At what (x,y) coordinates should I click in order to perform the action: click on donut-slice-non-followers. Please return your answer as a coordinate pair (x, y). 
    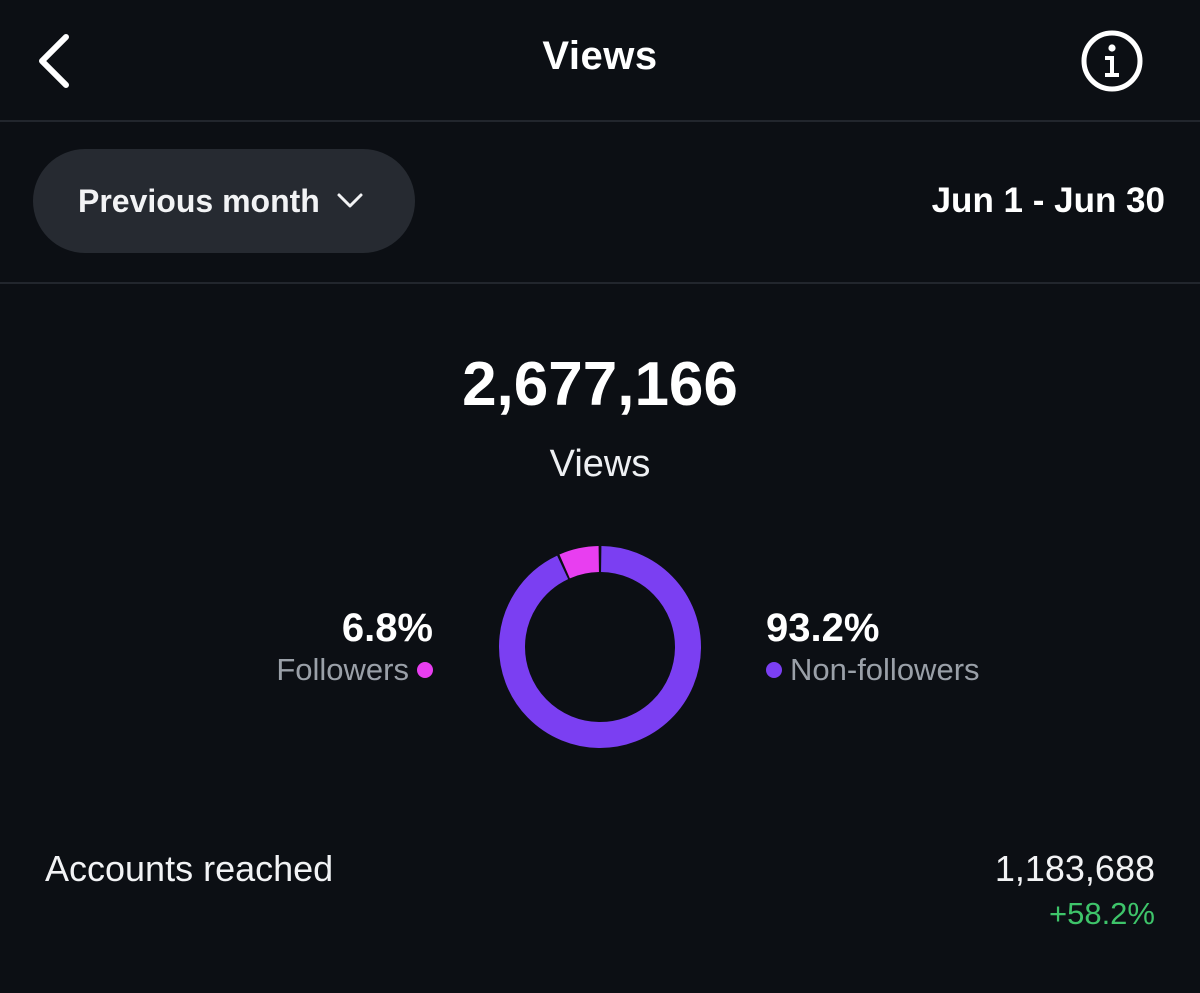
    Looking at the image, I should click on (600, 647).